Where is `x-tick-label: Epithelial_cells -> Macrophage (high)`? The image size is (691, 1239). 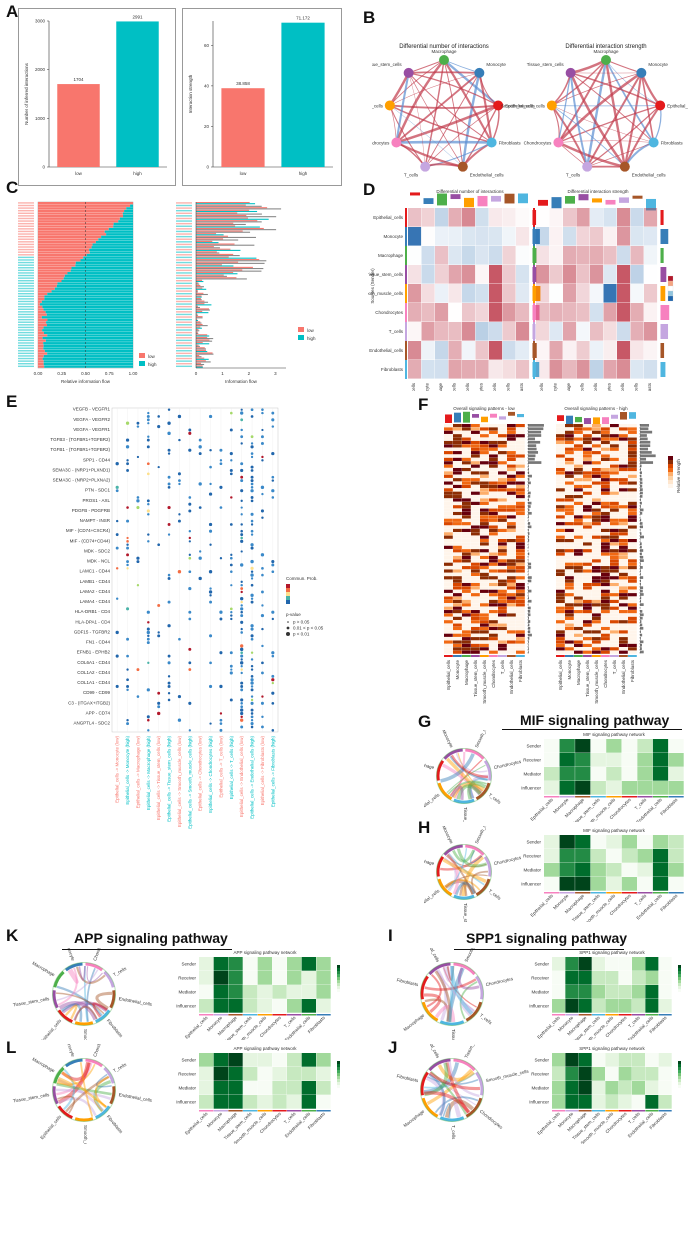 x-tick-label: Epithelial_cells -> Macrophage (high) is located at coordinates (148, 773).